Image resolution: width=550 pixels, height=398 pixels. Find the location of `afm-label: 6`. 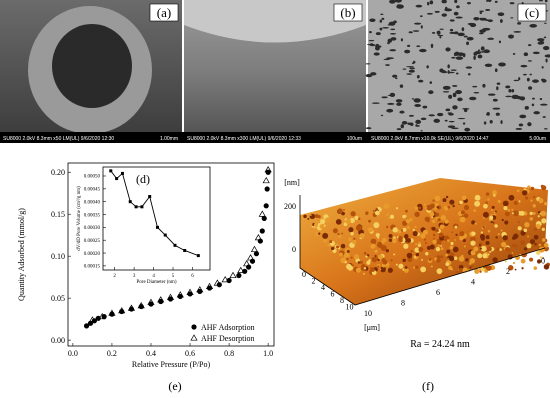

afm-label: 6 is located at coordinates (438, 292).